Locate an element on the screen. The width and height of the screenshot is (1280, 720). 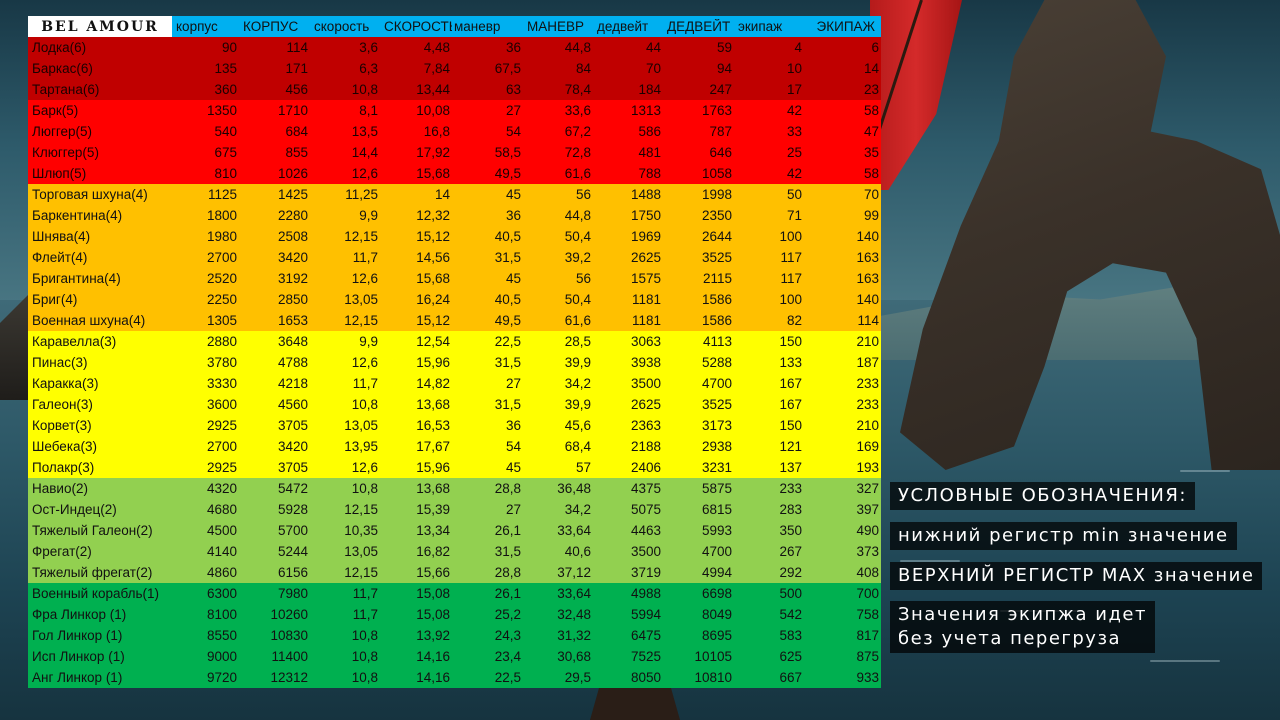
deadweight-max-cell: 5875 is located at coordinates (716, 488).